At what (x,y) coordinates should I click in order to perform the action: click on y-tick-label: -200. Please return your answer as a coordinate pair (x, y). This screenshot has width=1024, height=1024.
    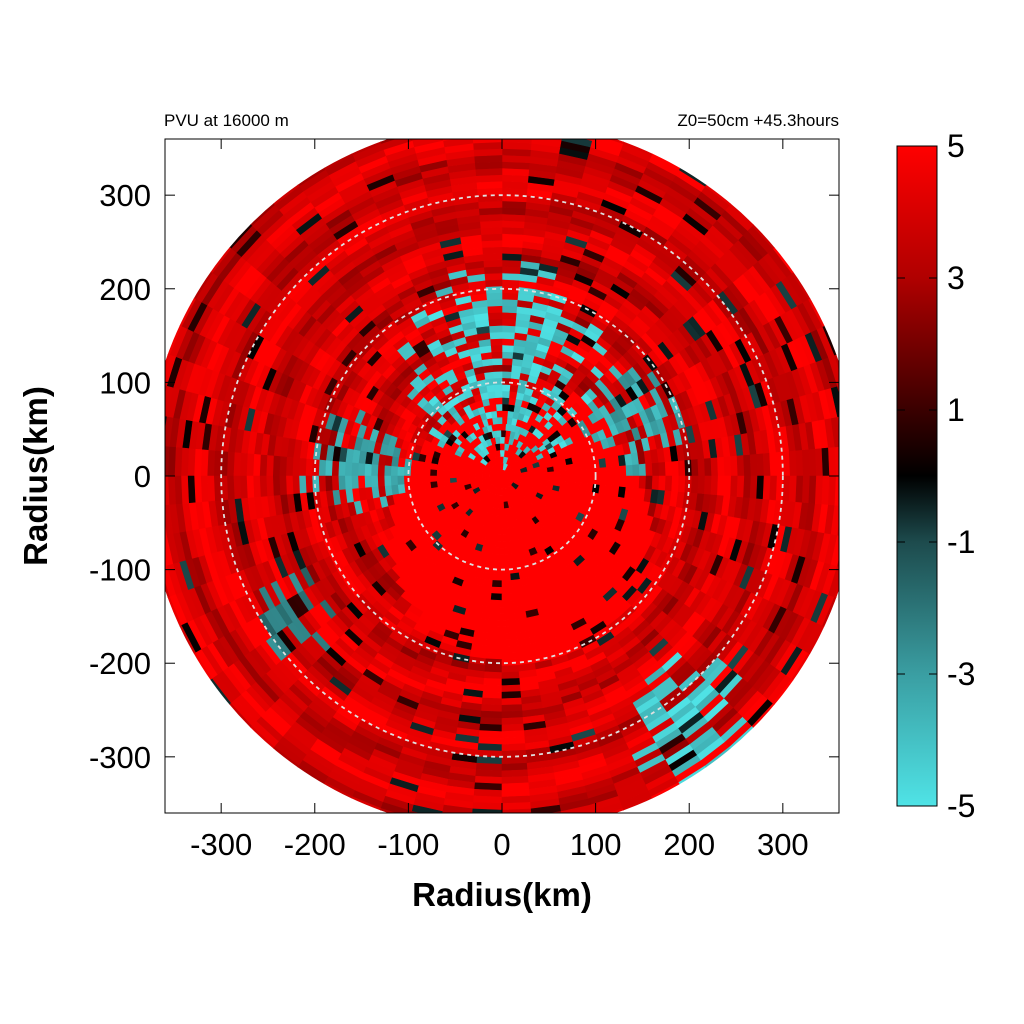
    Looking at the image, I should click on (120, 663).